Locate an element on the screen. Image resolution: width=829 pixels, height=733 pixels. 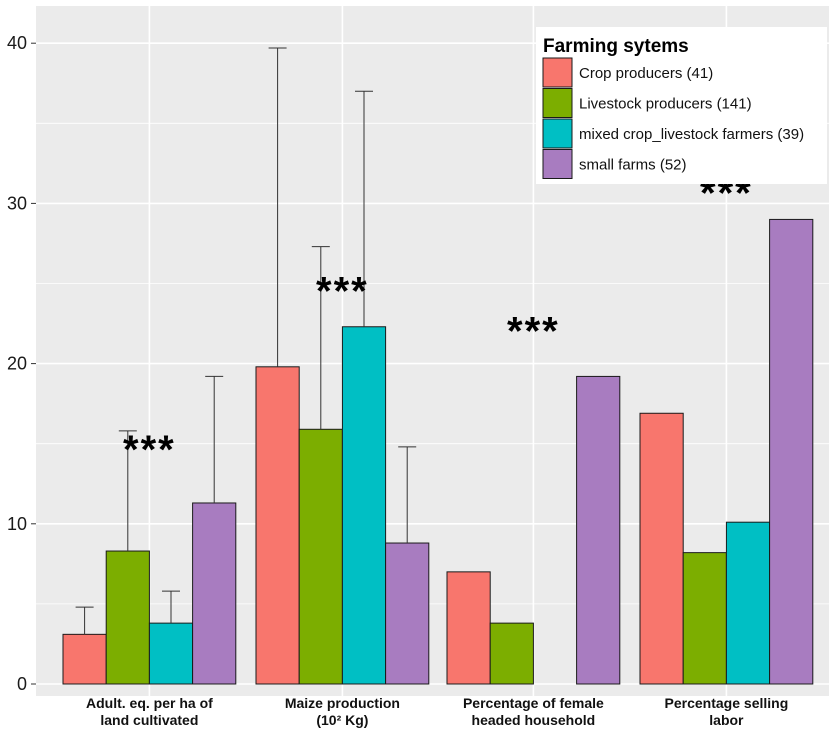
legend-entry-label: Livestock producers (141) is located at coordinates (665, 104).